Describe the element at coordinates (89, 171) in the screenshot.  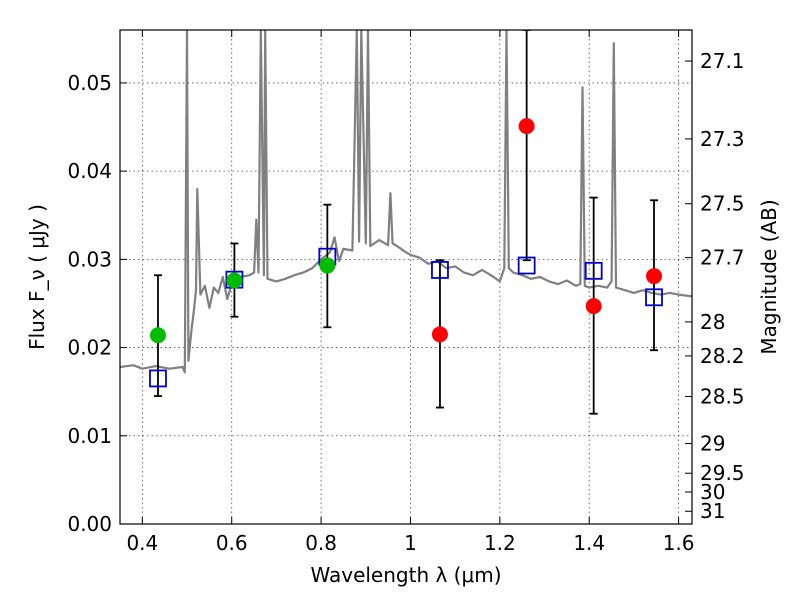
I see `y-tick-label: 0.04` at that location.